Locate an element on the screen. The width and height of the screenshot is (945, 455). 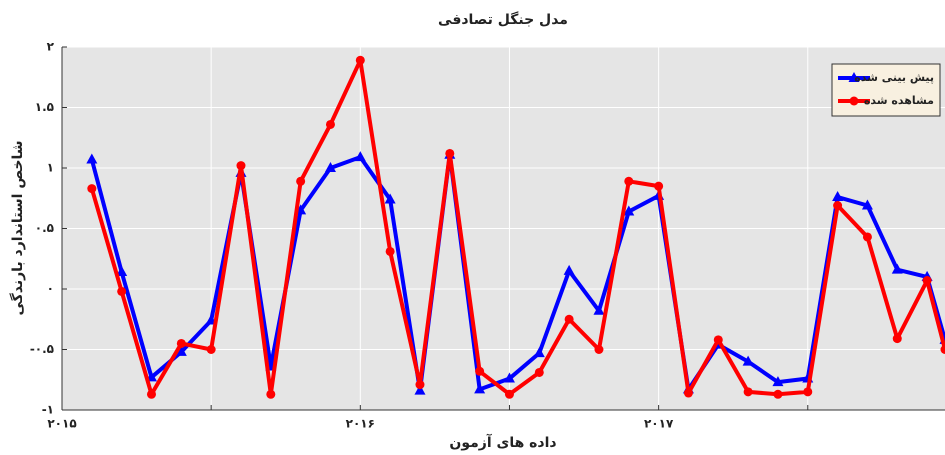
x-tick-label: ۲۰۱۵ is located at coordinates (61, 424).